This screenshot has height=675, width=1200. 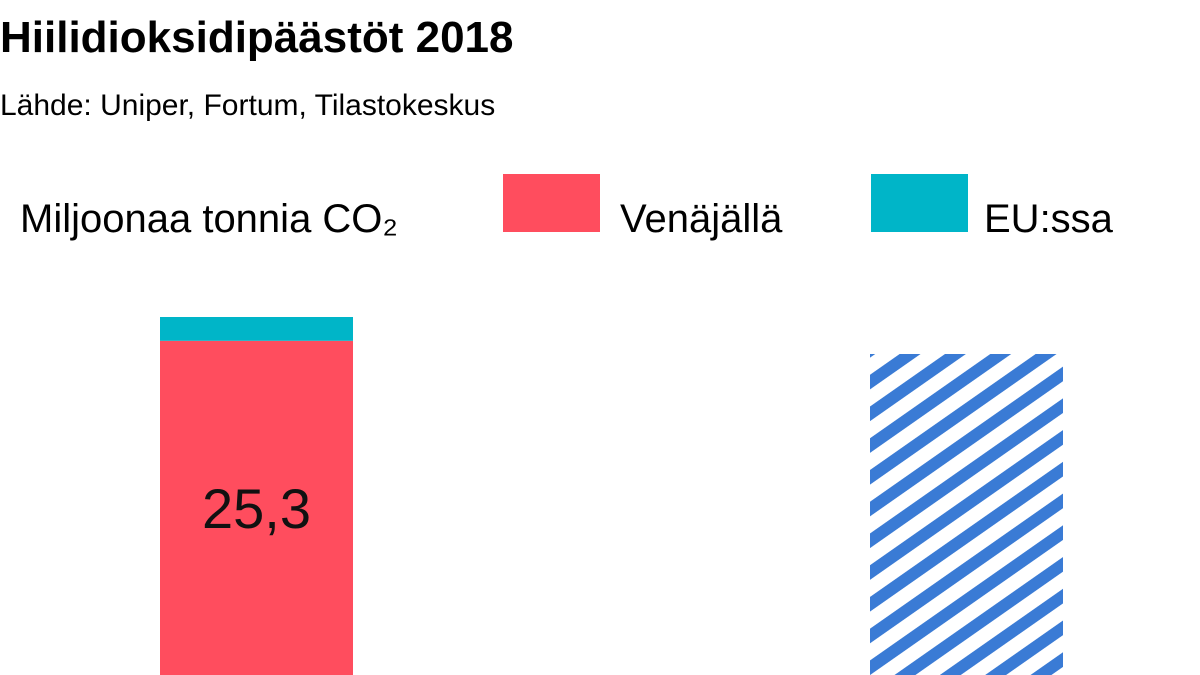 I want to click on legend-swatch-russia, so click(x=551, y=203).